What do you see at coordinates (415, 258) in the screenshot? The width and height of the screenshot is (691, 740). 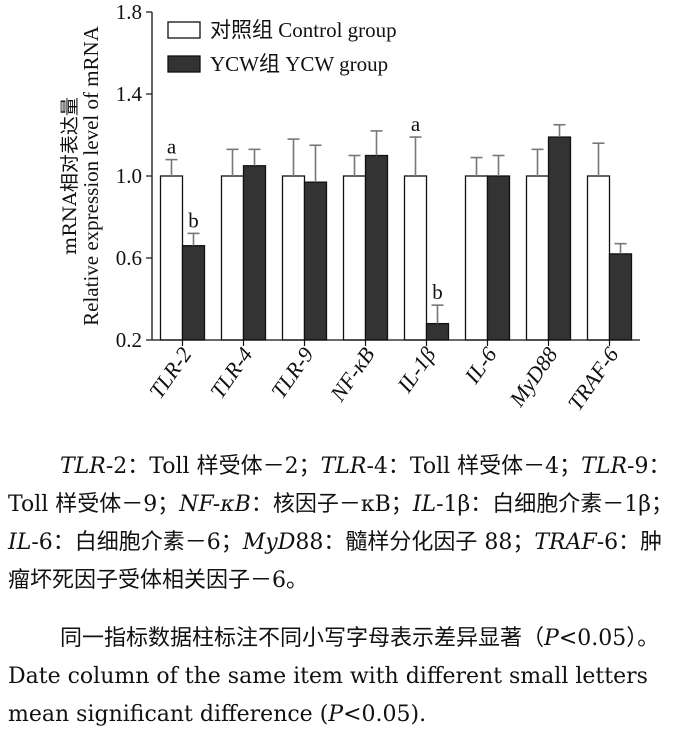 I see `control-bar-IL-1β` at bounding box center [415, 258].